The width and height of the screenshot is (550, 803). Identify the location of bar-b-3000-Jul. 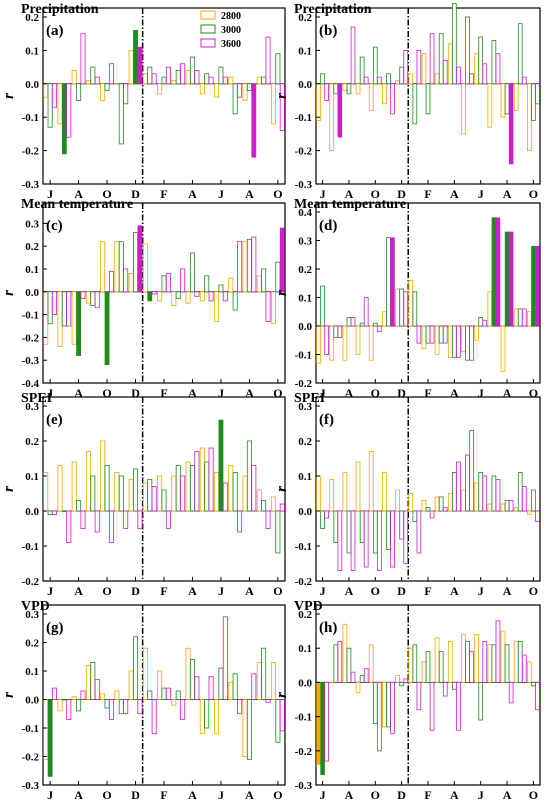
(494, 62).